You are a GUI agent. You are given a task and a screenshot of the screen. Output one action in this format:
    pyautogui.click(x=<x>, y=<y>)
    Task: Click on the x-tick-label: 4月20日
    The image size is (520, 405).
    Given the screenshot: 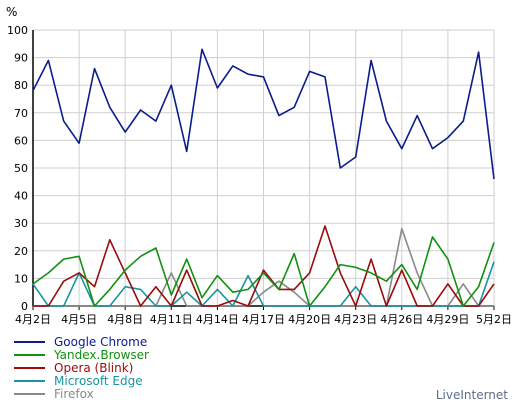 What is the action you would take?
    pyautogui.click(x=309, y=319)
    